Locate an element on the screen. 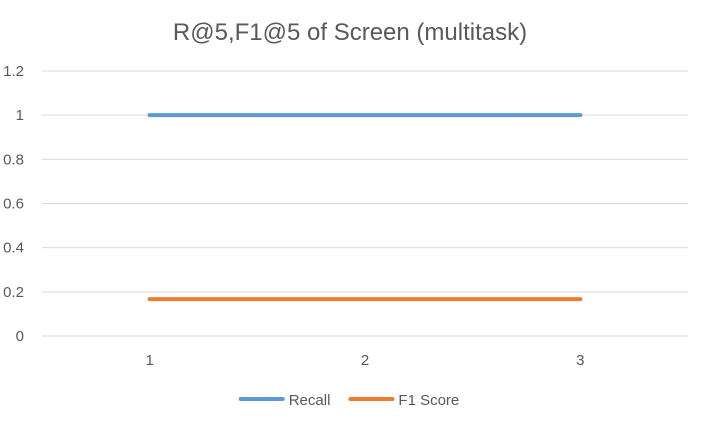 Image resolution: width=701 pixels, height=423 pixels. legend-label: Recall is located at coordinates (310, 400).